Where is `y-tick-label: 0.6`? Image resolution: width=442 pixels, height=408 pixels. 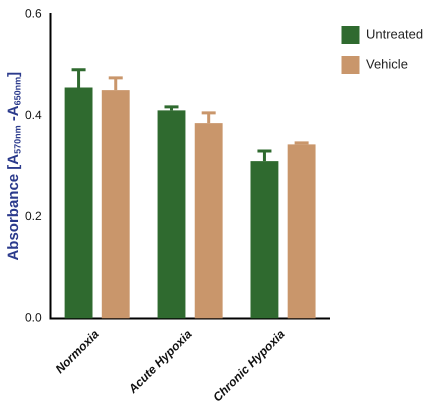
y-tick-label: 0.6 is located at coordinates (33, 13).